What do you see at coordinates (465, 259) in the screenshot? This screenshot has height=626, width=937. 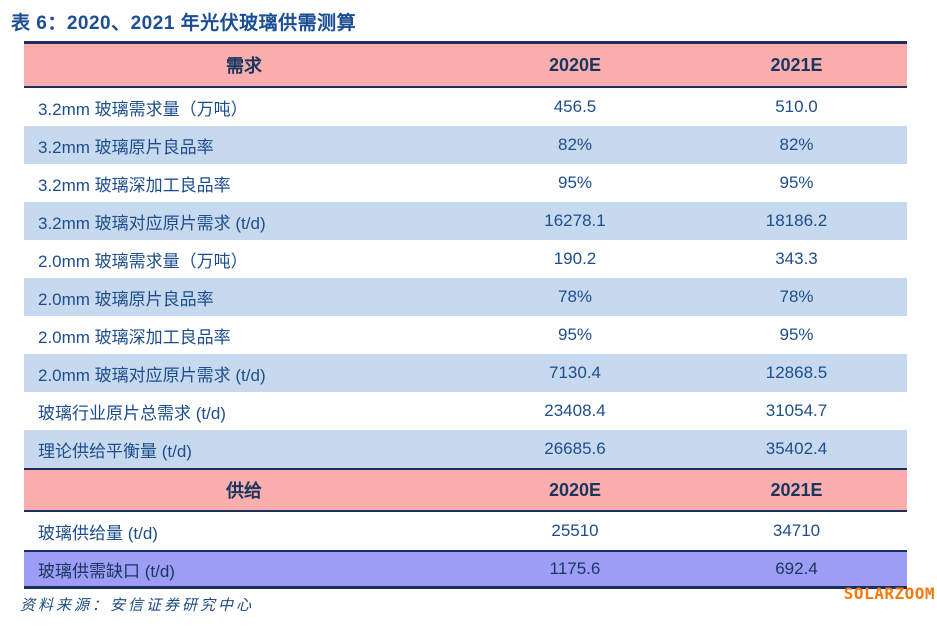 I see `table-row: 2.0mm 玻璃需求量（万吨） 190.2 343.3` at bounding box center [465, 259].